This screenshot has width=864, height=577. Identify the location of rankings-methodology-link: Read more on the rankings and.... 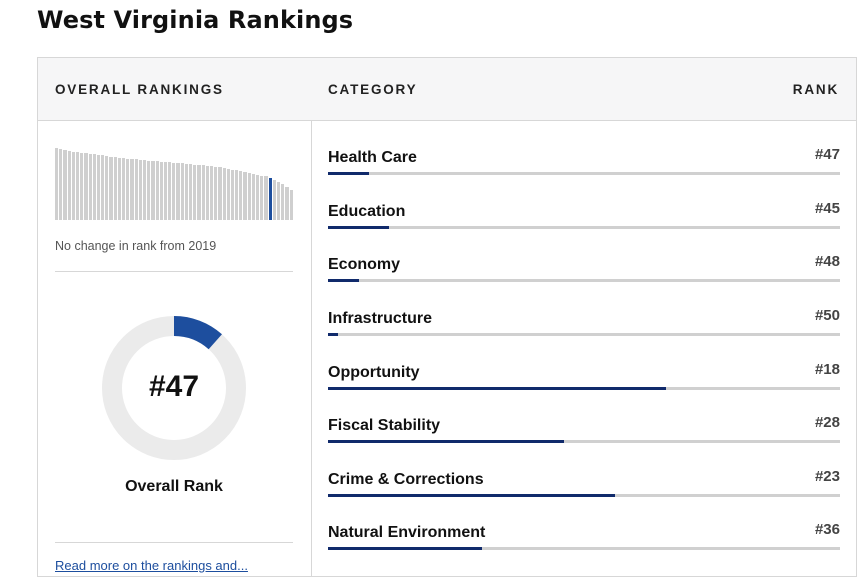
(151, 565).